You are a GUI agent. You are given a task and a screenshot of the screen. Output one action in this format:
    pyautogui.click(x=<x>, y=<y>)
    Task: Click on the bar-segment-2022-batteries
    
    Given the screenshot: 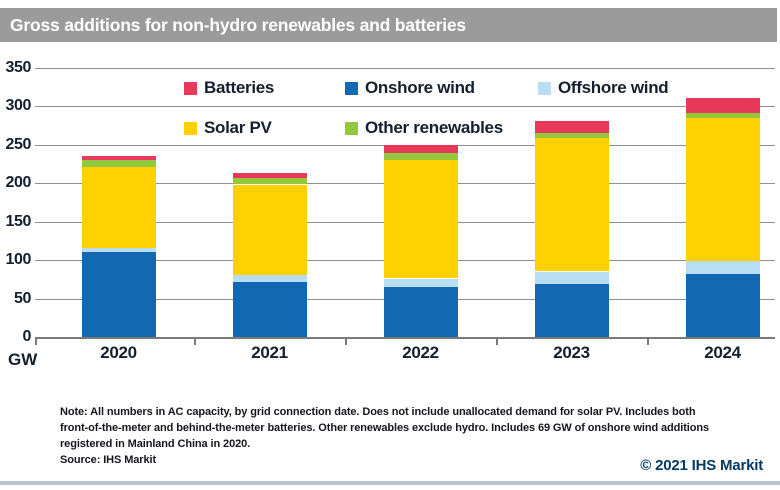 What is the action you would take?
    pyautogui.click(x=420, y=148)
    